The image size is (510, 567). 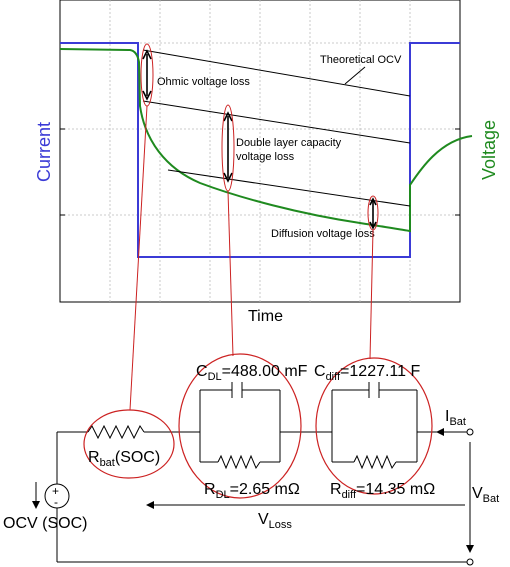 I want to click on diffusion-arrow-head-bottom, so click(x=373, y=225).